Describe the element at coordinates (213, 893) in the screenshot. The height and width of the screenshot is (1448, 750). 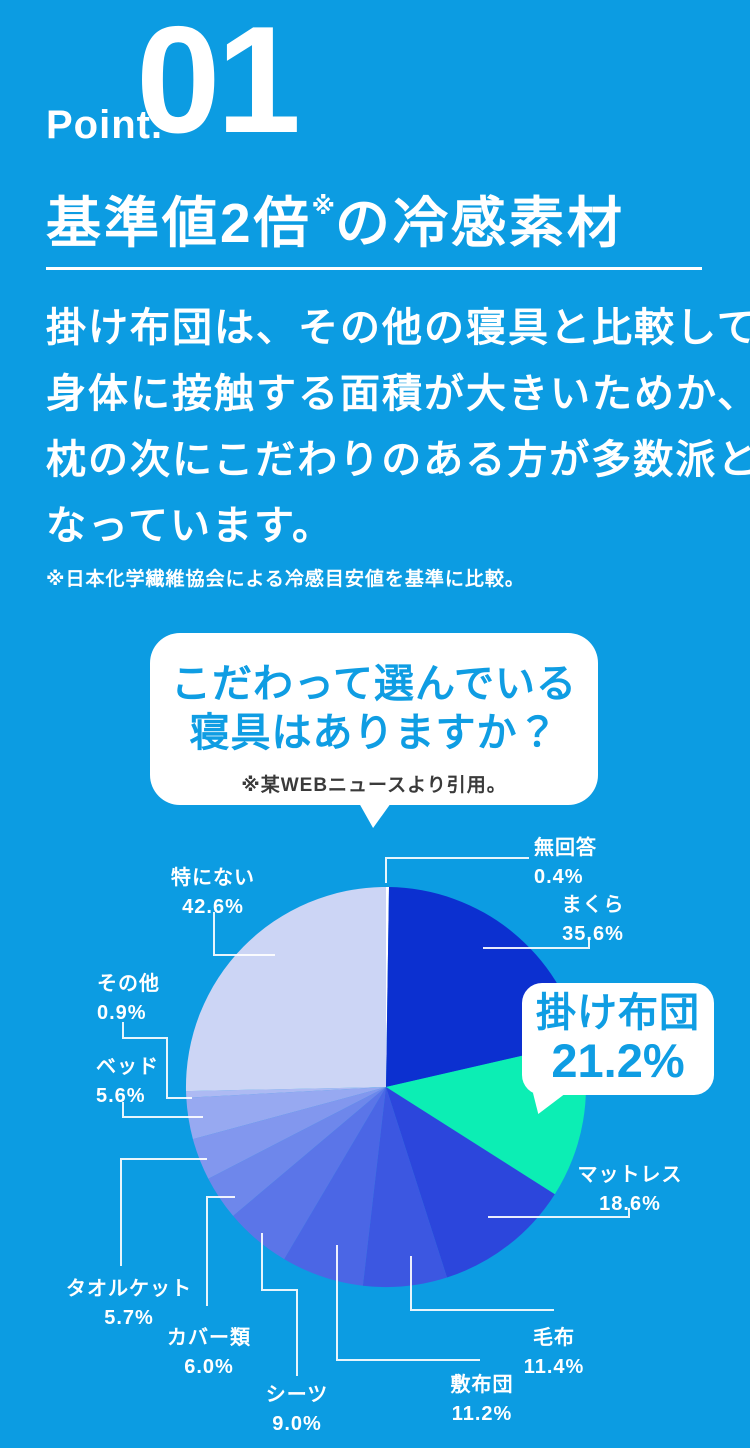
I see `pie-label-none: 特にない 42.6%` at that location.